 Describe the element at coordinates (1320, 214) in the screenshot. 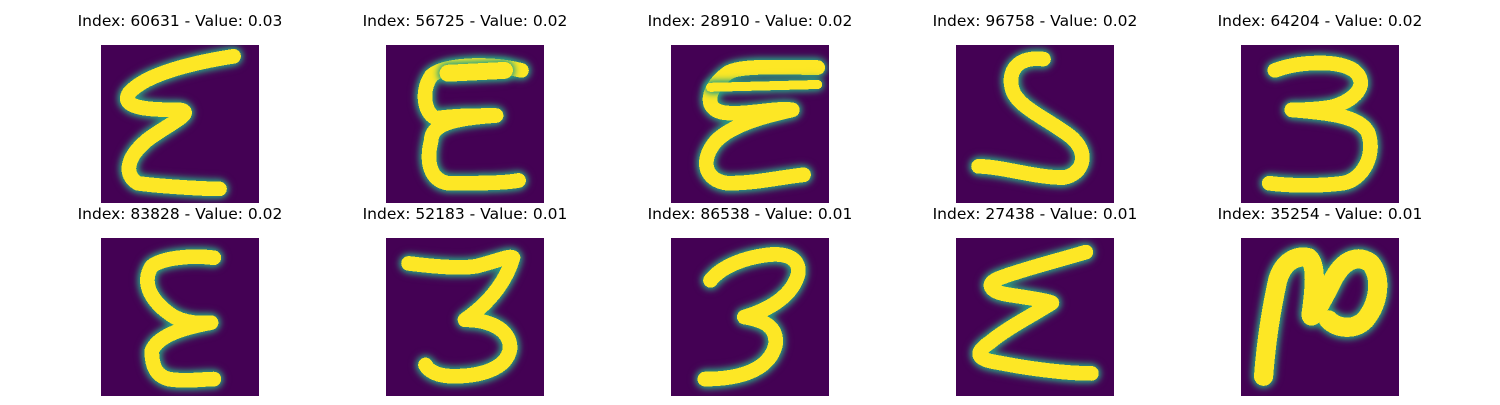

I see `panel-title: Index: 35254 - Value: 0.01` at that location.